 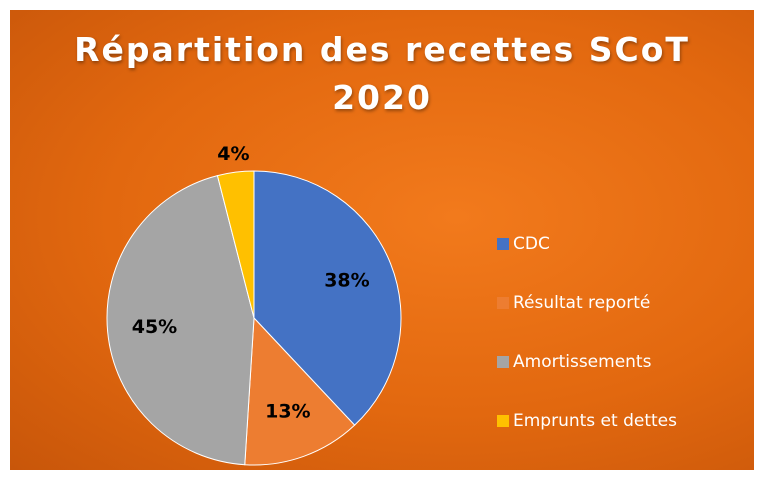 I want to click on data-label: 4%, so click(x=233, y=154).